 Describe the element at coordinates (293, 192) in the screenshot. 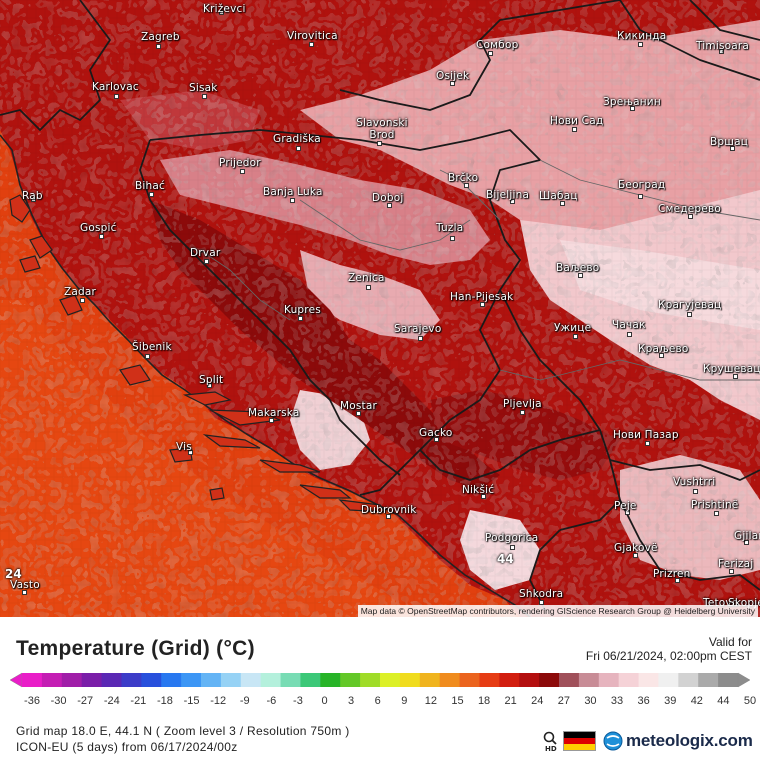

I see `city-label-banja-luka: Banja Luka` at that location.